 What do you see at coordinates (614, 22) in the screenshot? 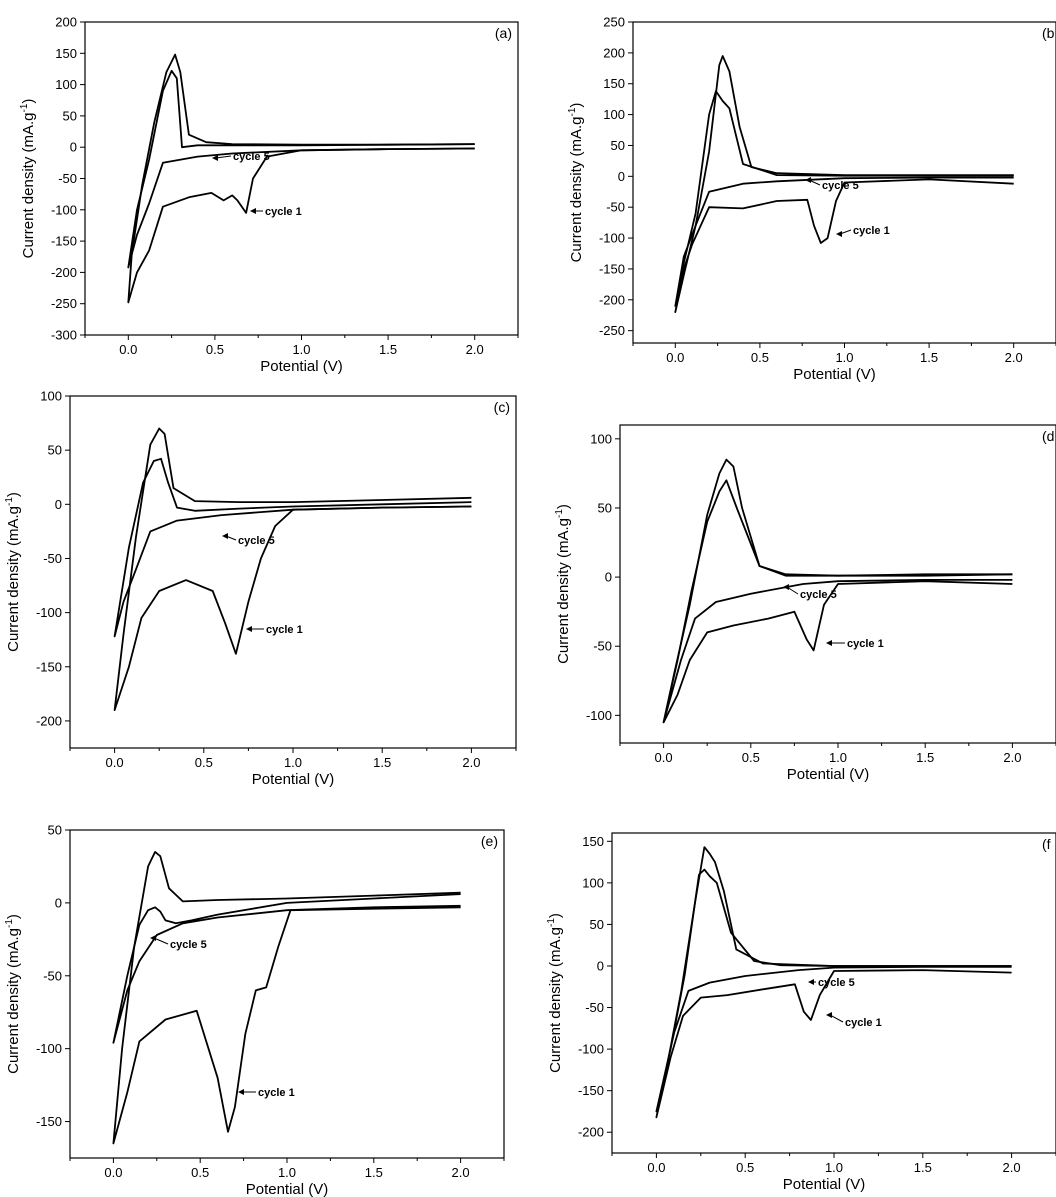
I see `y-tick-label: 250` at bounding box center [614, 22].